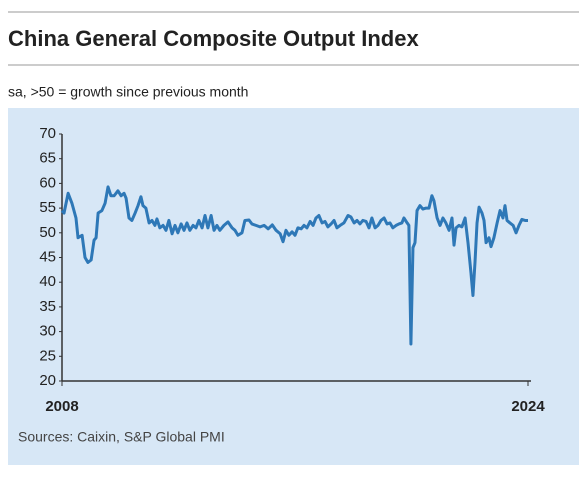 The image size is (587, 479). I want to click on y-tick-label: 25, so click(47, 355).